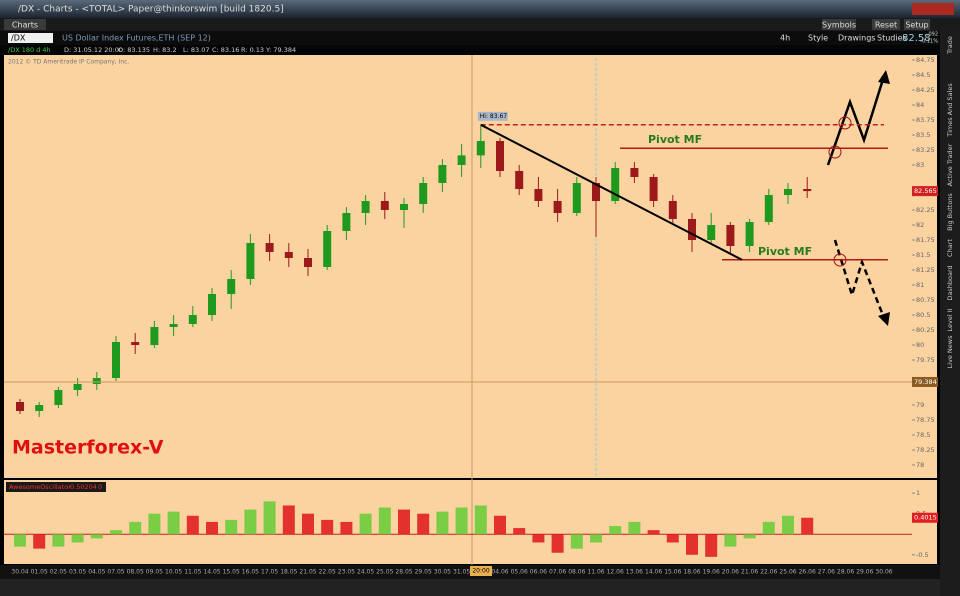  What do you see at coordinates (883, 572) in the screenshot?
I see `x-tick-label: 30.06` at bounding box center [883, 572].